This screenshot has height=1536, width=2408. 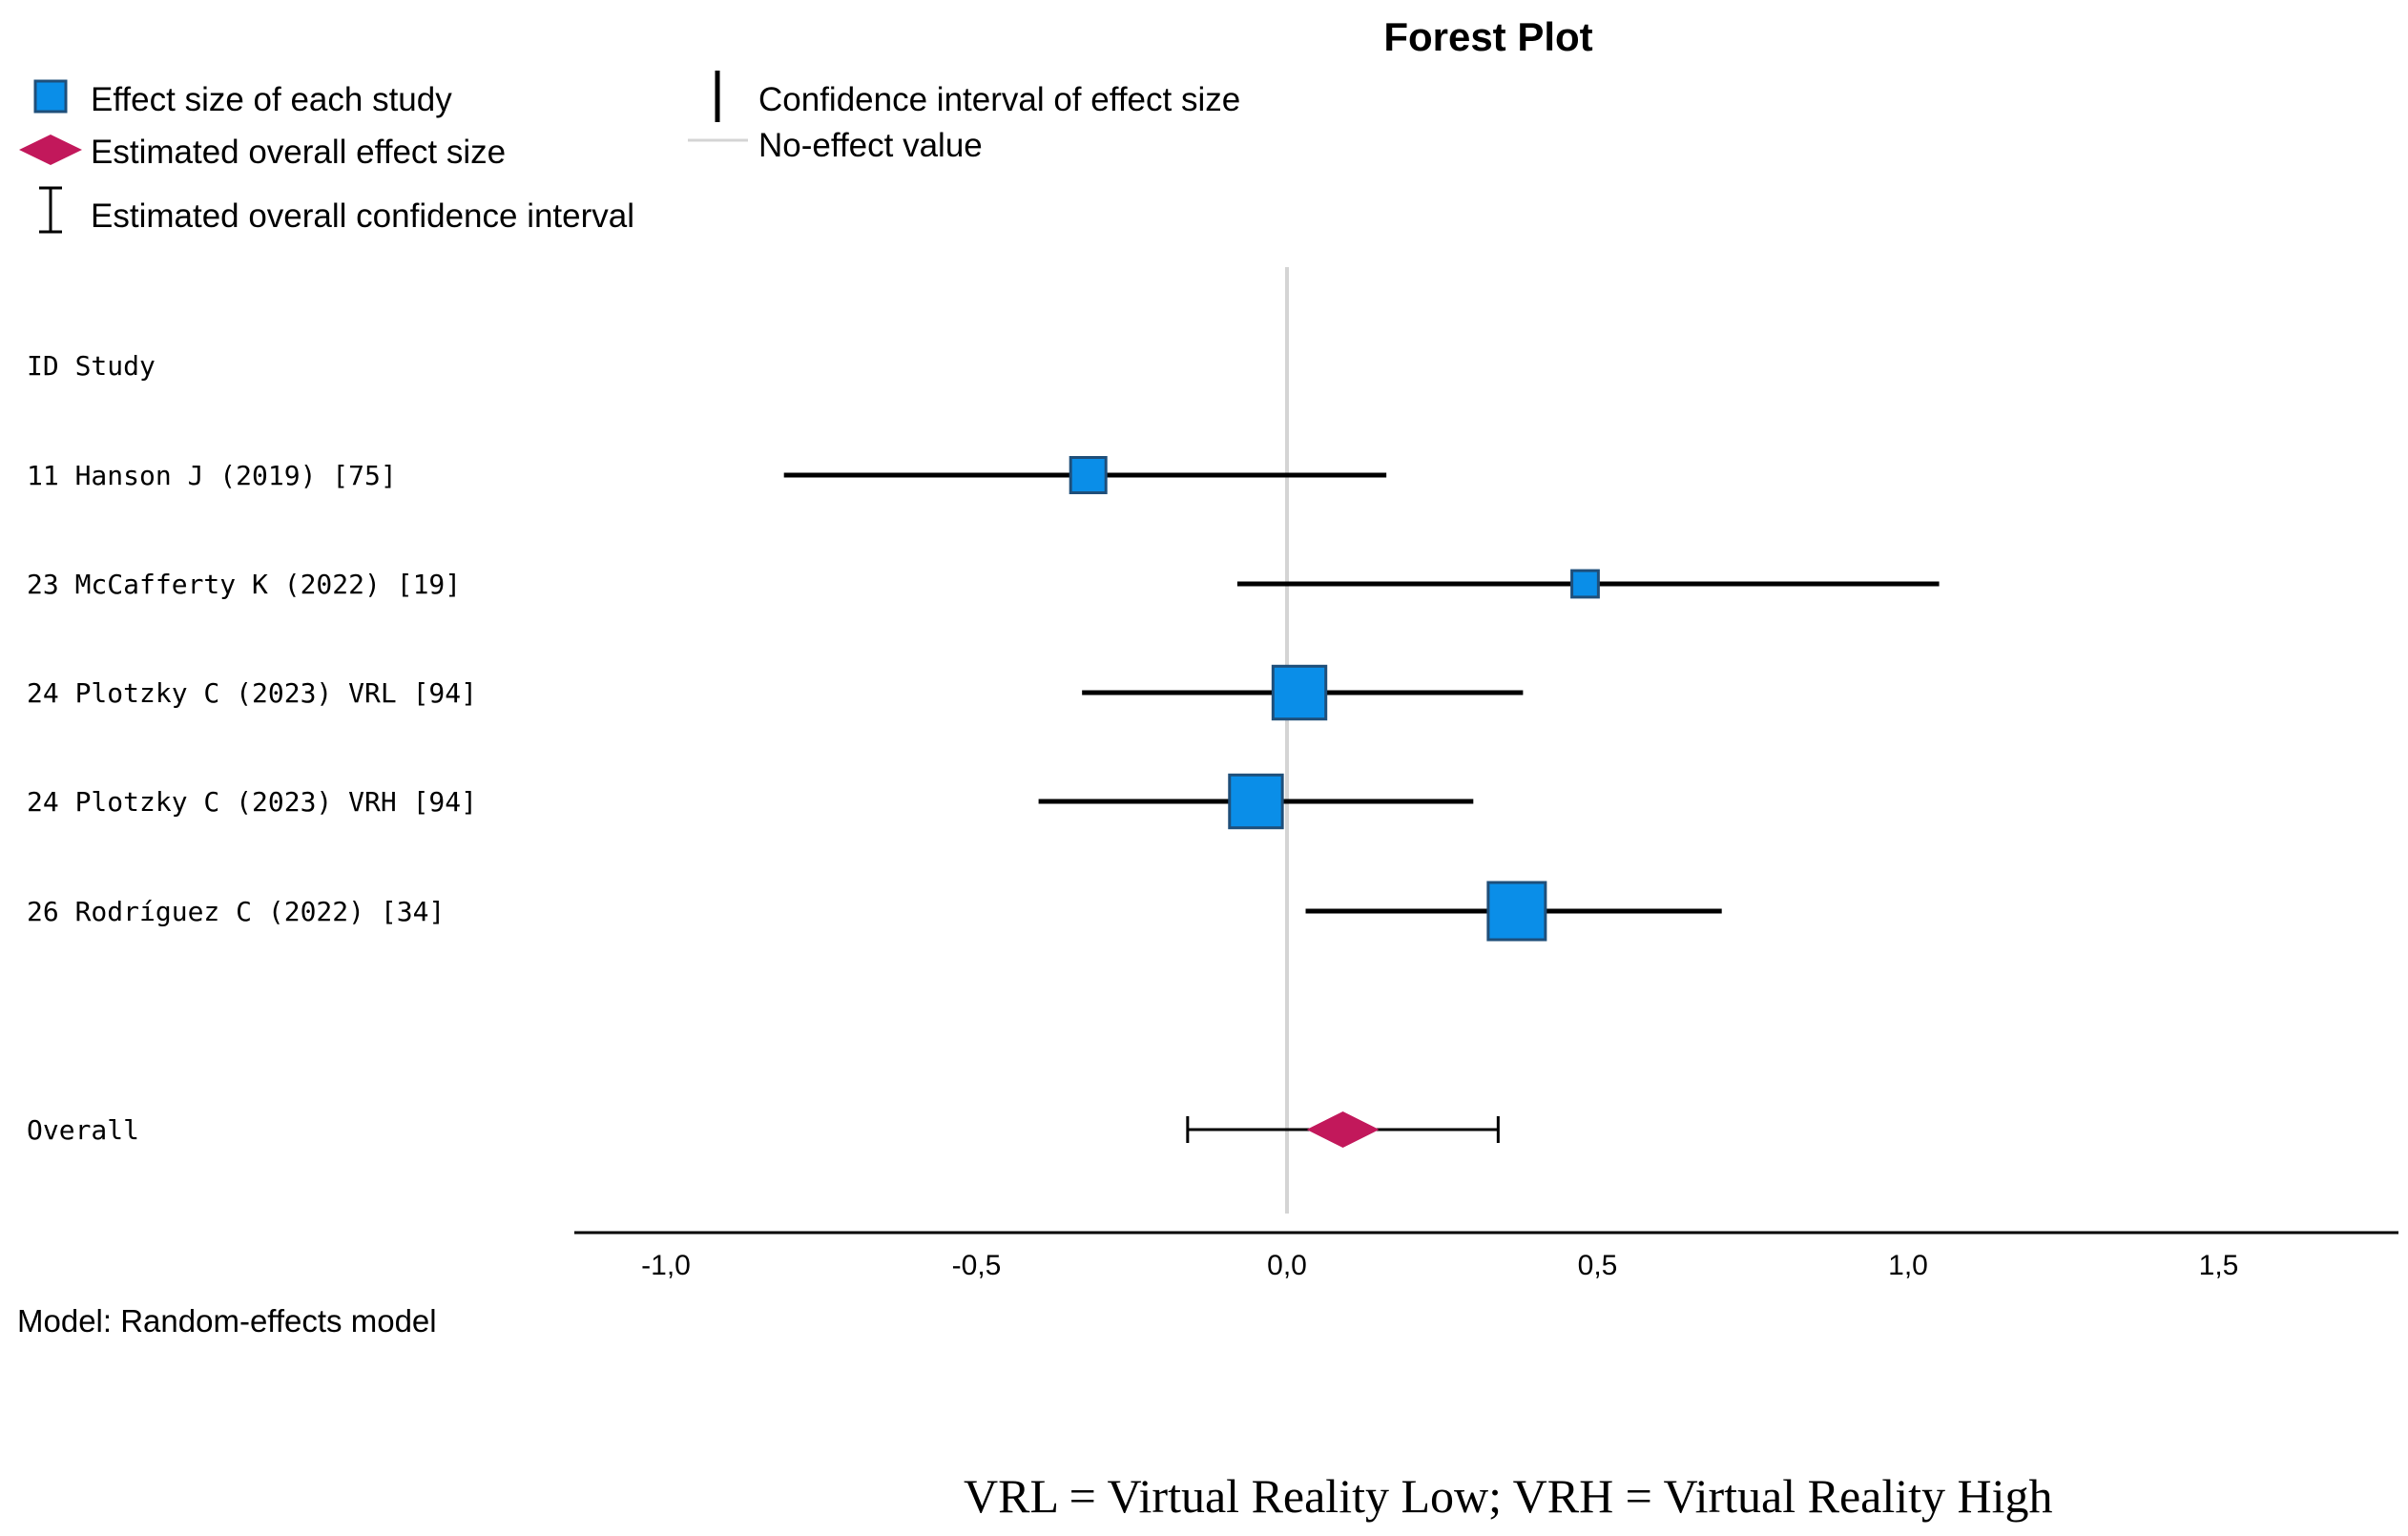 What do you see at coordinates (252, 802) in the screenshot?
I see `study-label: 24 Plotzky C (2023) VRH [94]` at bounding box center [252, 802].